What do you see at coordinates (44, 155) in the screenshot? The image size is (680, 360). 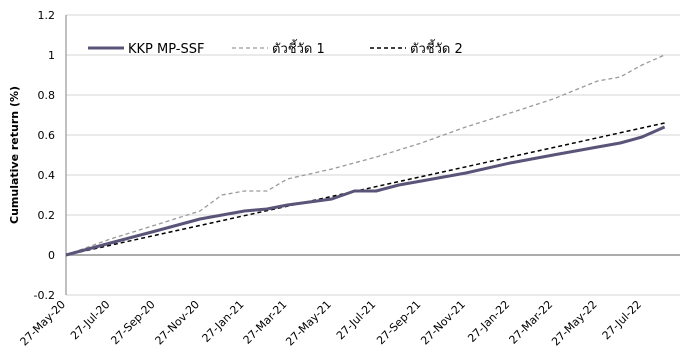 I see `y-tick-labels: -0.2 0 0.2 0.4 0.6 0.8 1 1.2` at bounding box center [44, 155].